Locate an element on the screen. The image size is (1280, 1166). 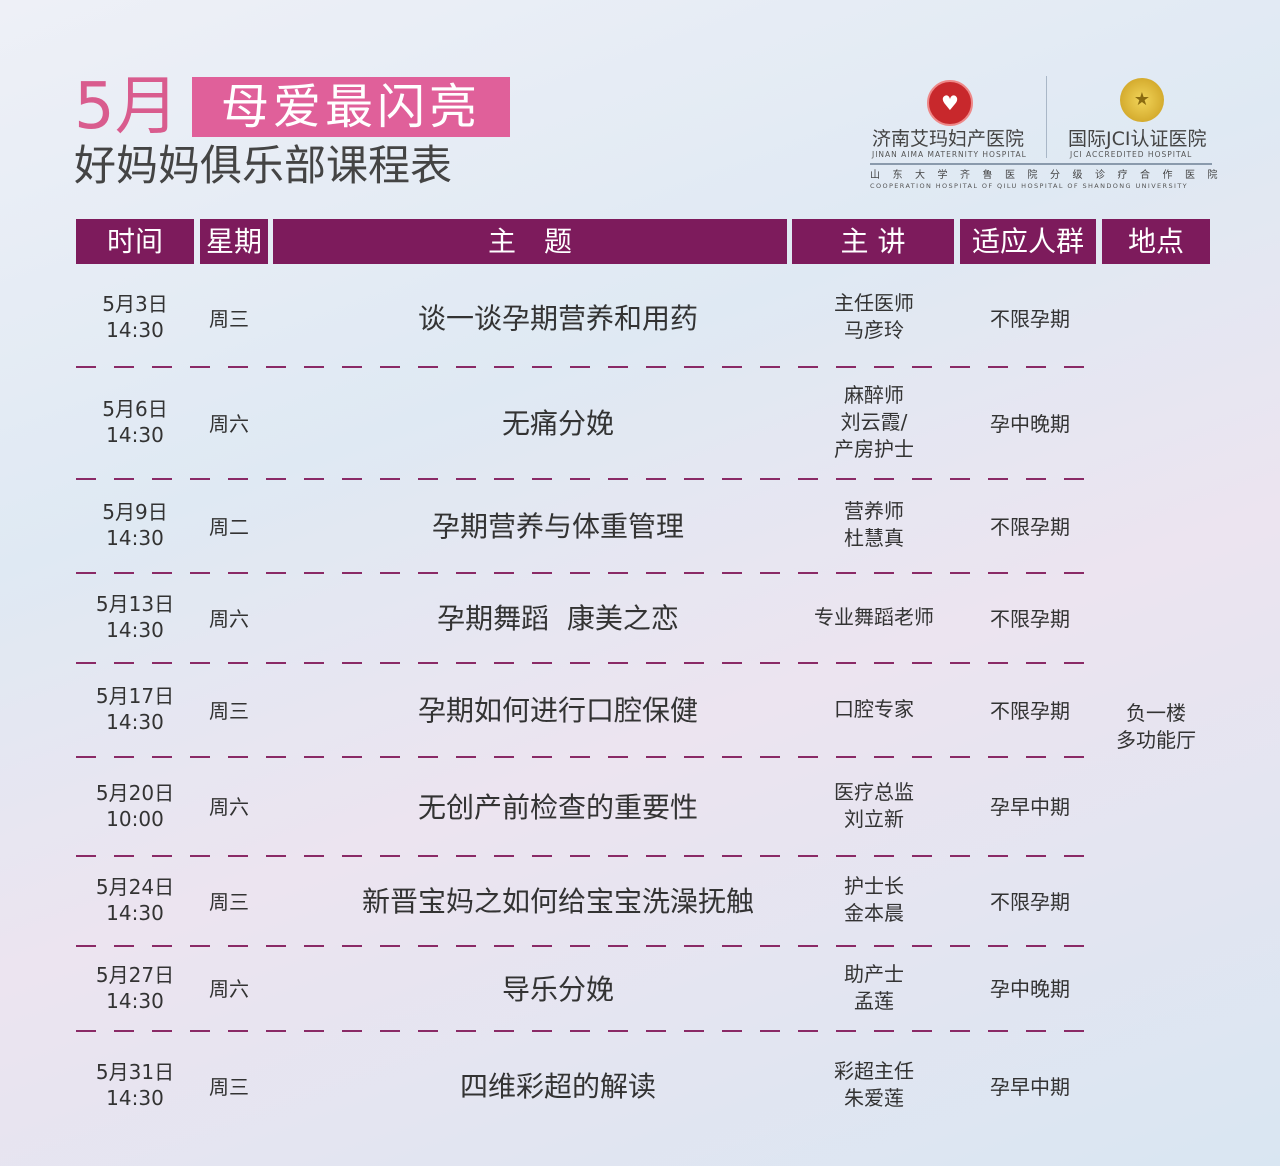
table-row: 5月27日 14:30 周六 导乐分娩 助产士 孟莲 孕中晚期 is located at coordinates (588, 987).